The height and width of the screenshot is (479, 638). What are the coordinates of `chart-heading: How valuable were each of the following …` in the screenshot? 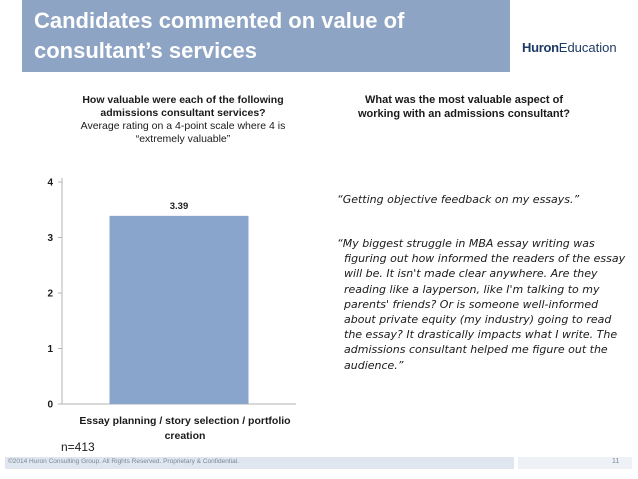 It's located at (183, 120).